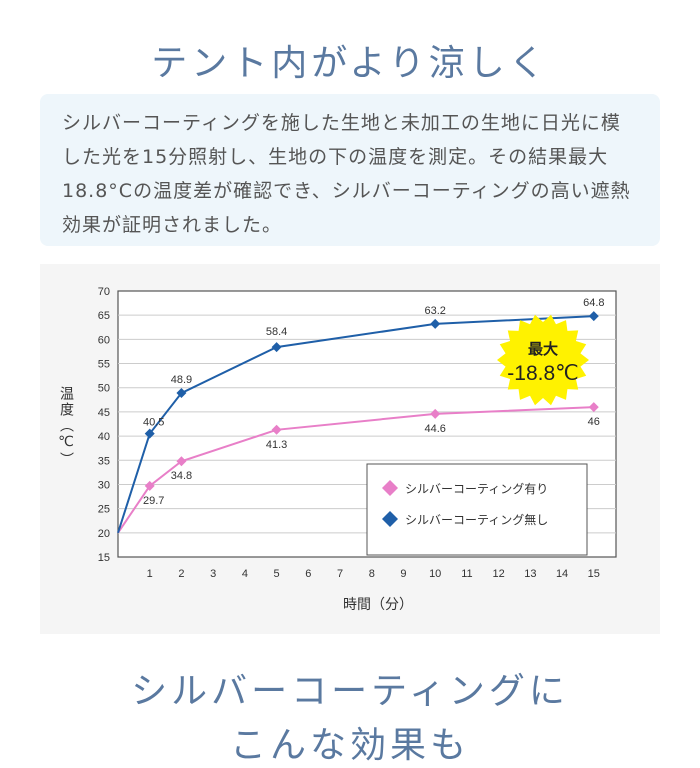 The width and height of the screenshot is (700, 768). Describe the element at coordinates (245, 574) in the screenshot. I see `x-tick-label: 4` at that location.